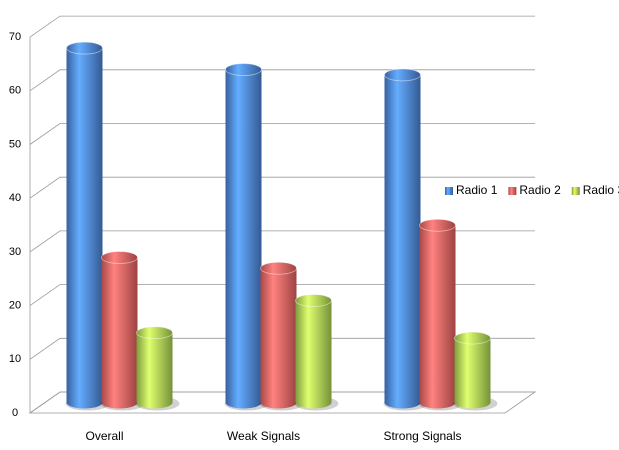 The image size is (619, 450). What do you see at coordinates (601, 190) in the screenshot?
I see `legend-label: Radio 3` at bounding box center [601, 190].